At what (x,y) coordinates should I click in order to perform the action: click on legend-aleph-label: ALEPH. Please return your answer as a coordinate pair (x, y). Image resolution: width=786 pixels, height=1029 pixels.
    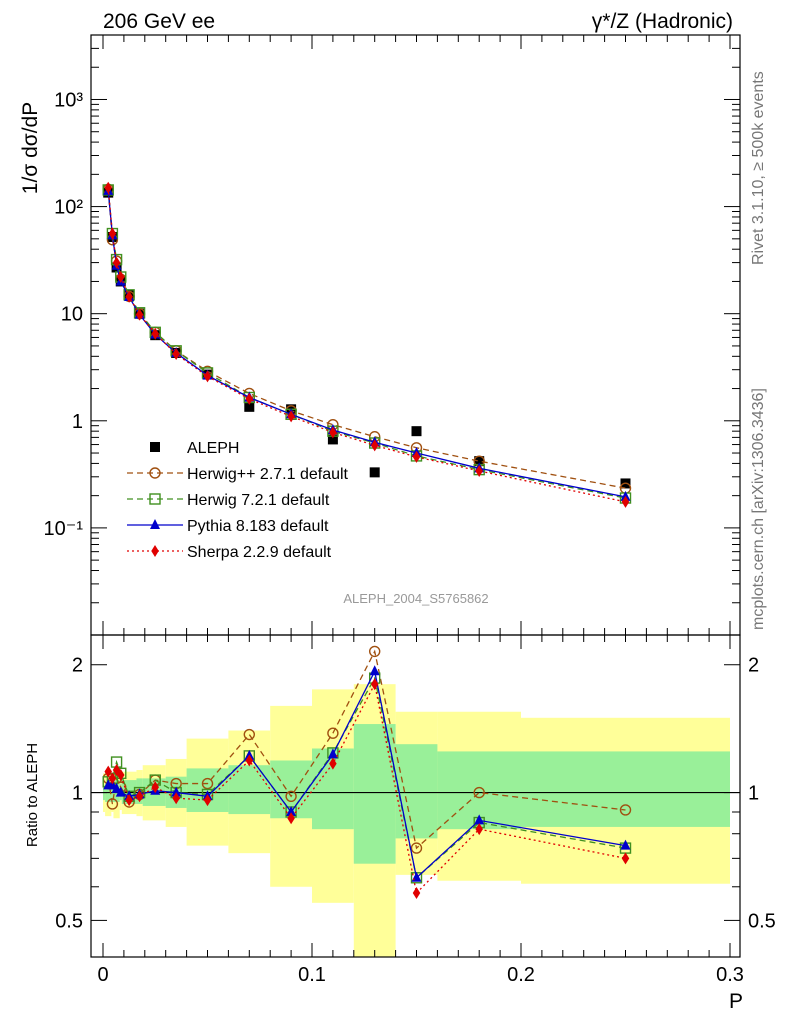
    Looking at the image, I should click on (213, 448).